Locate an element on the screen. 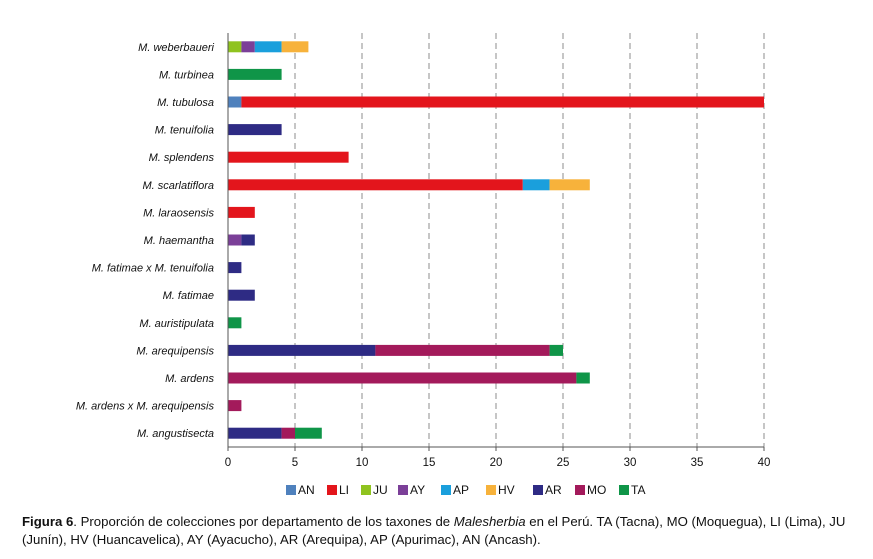 This screenshot has width=873, height=559. legend-label-an: AN is located at coordinates (306, 490).